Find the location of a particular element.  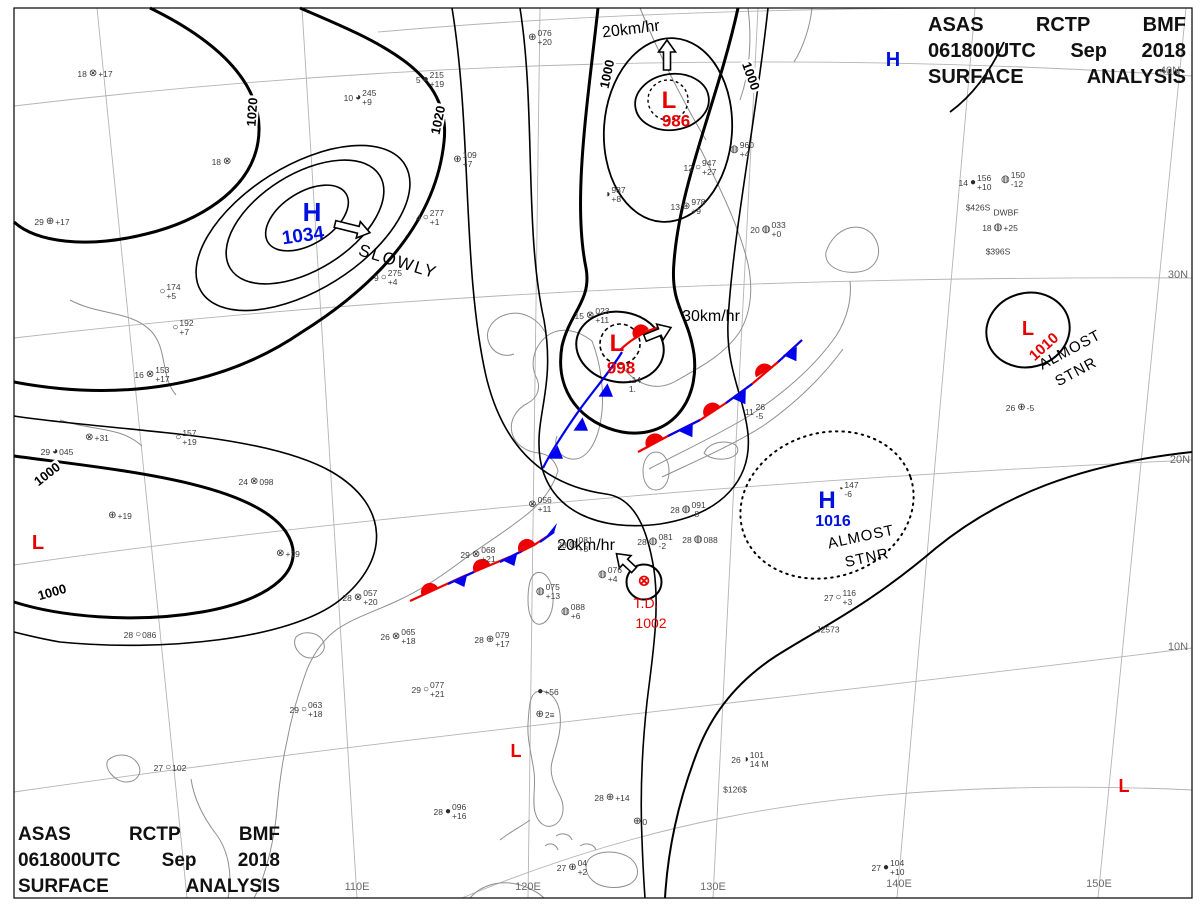

isobar-high-1034-ring1 is located at coordinates (307, 218).